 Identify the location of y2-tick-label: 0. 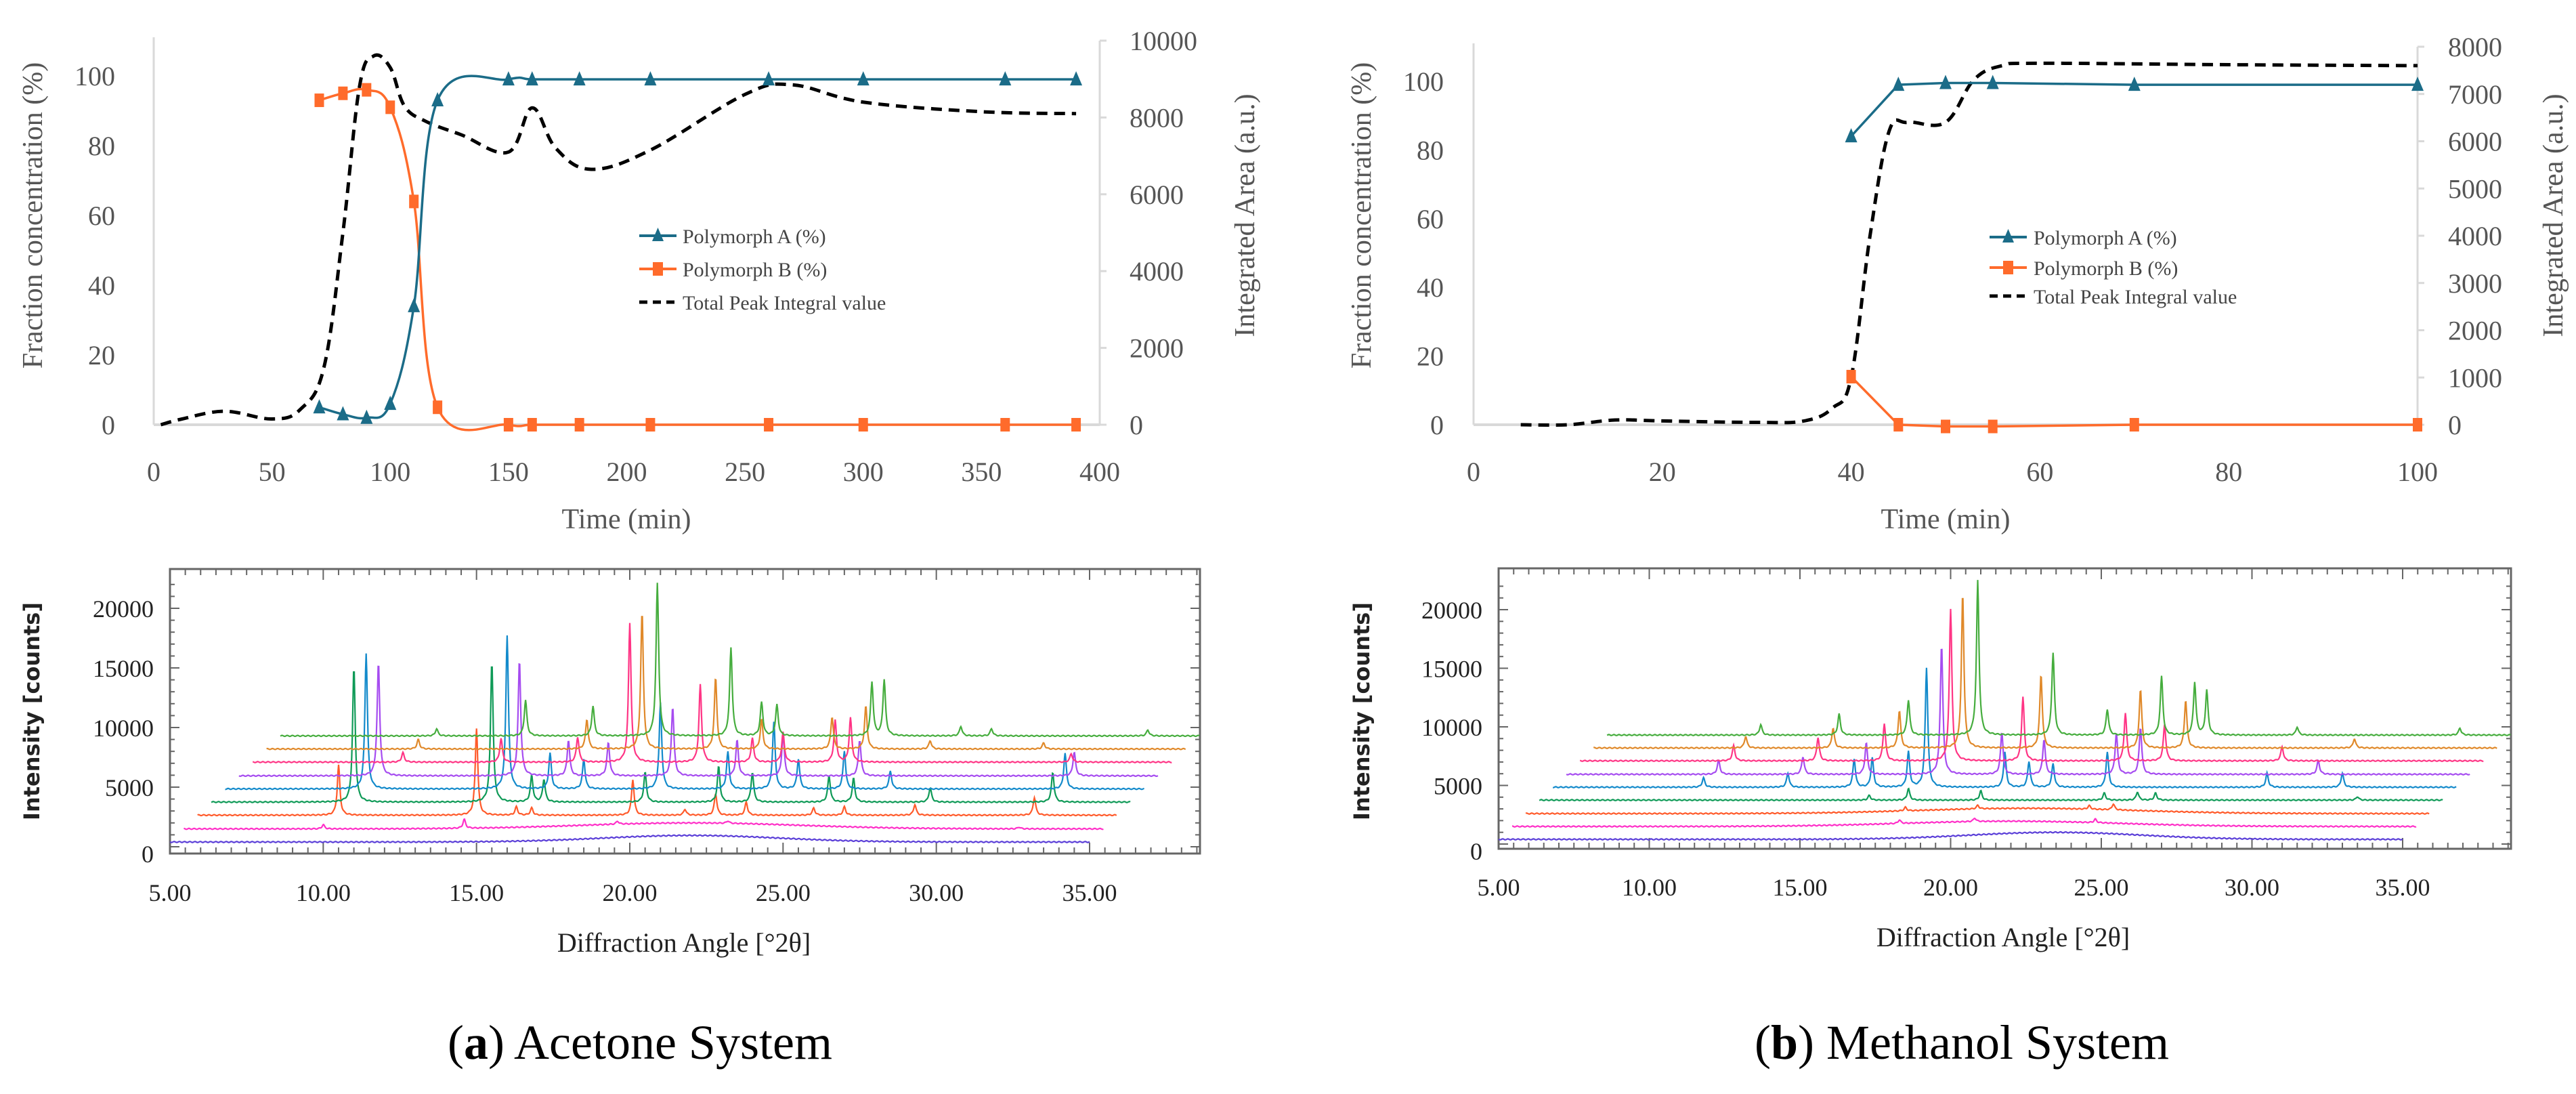
(2455, 425).